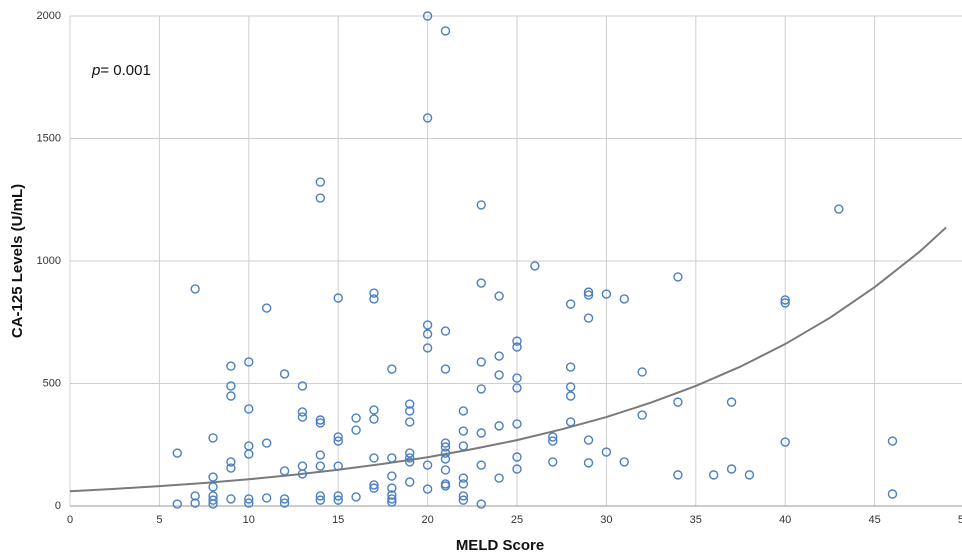 The image size is (962, 557). Describe the element at coordinates (500, 545) in the screenshot. I see `x-axis-title: MELD Score` at that location.